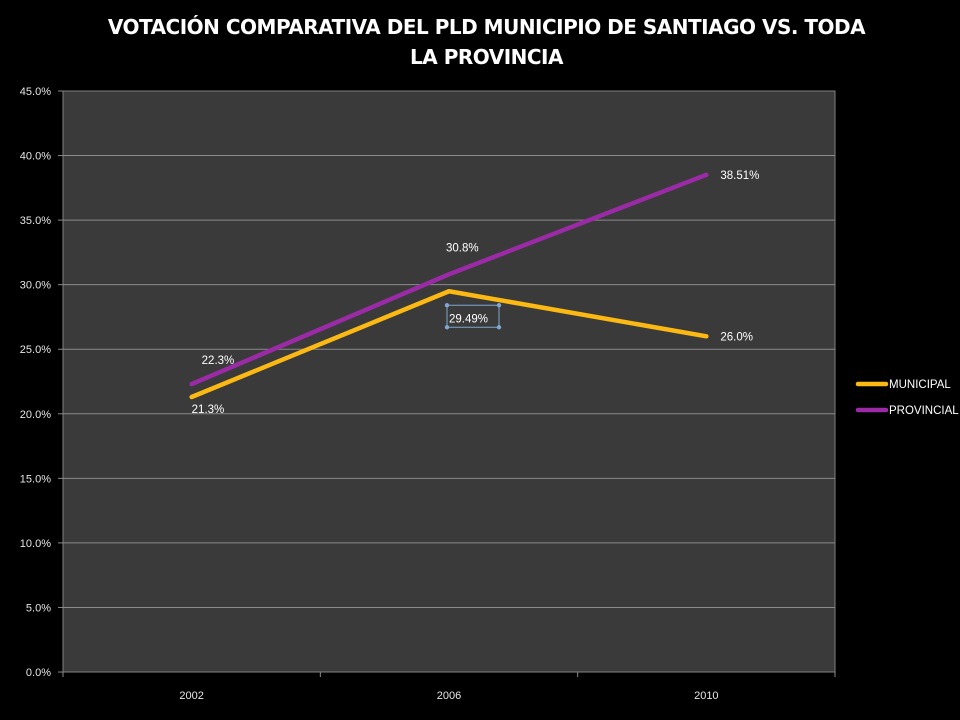 The width and height of the screenshot is (960, 720). I want to click on y-tick-label: 40.0%, so click(35, 157).